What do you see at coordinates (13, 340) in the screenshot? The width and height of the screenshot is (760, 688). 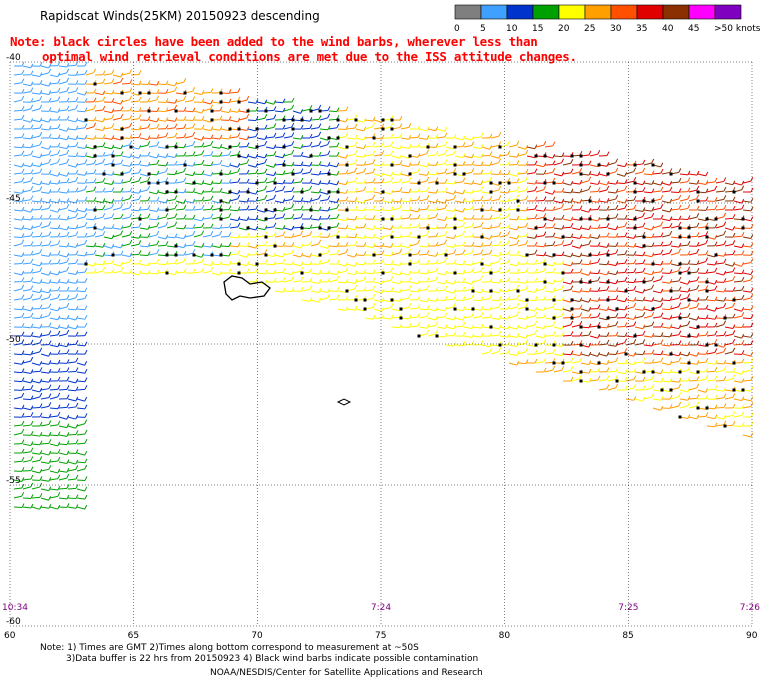 I see `y-tick-label: -50` at bounding box center [13, 340].